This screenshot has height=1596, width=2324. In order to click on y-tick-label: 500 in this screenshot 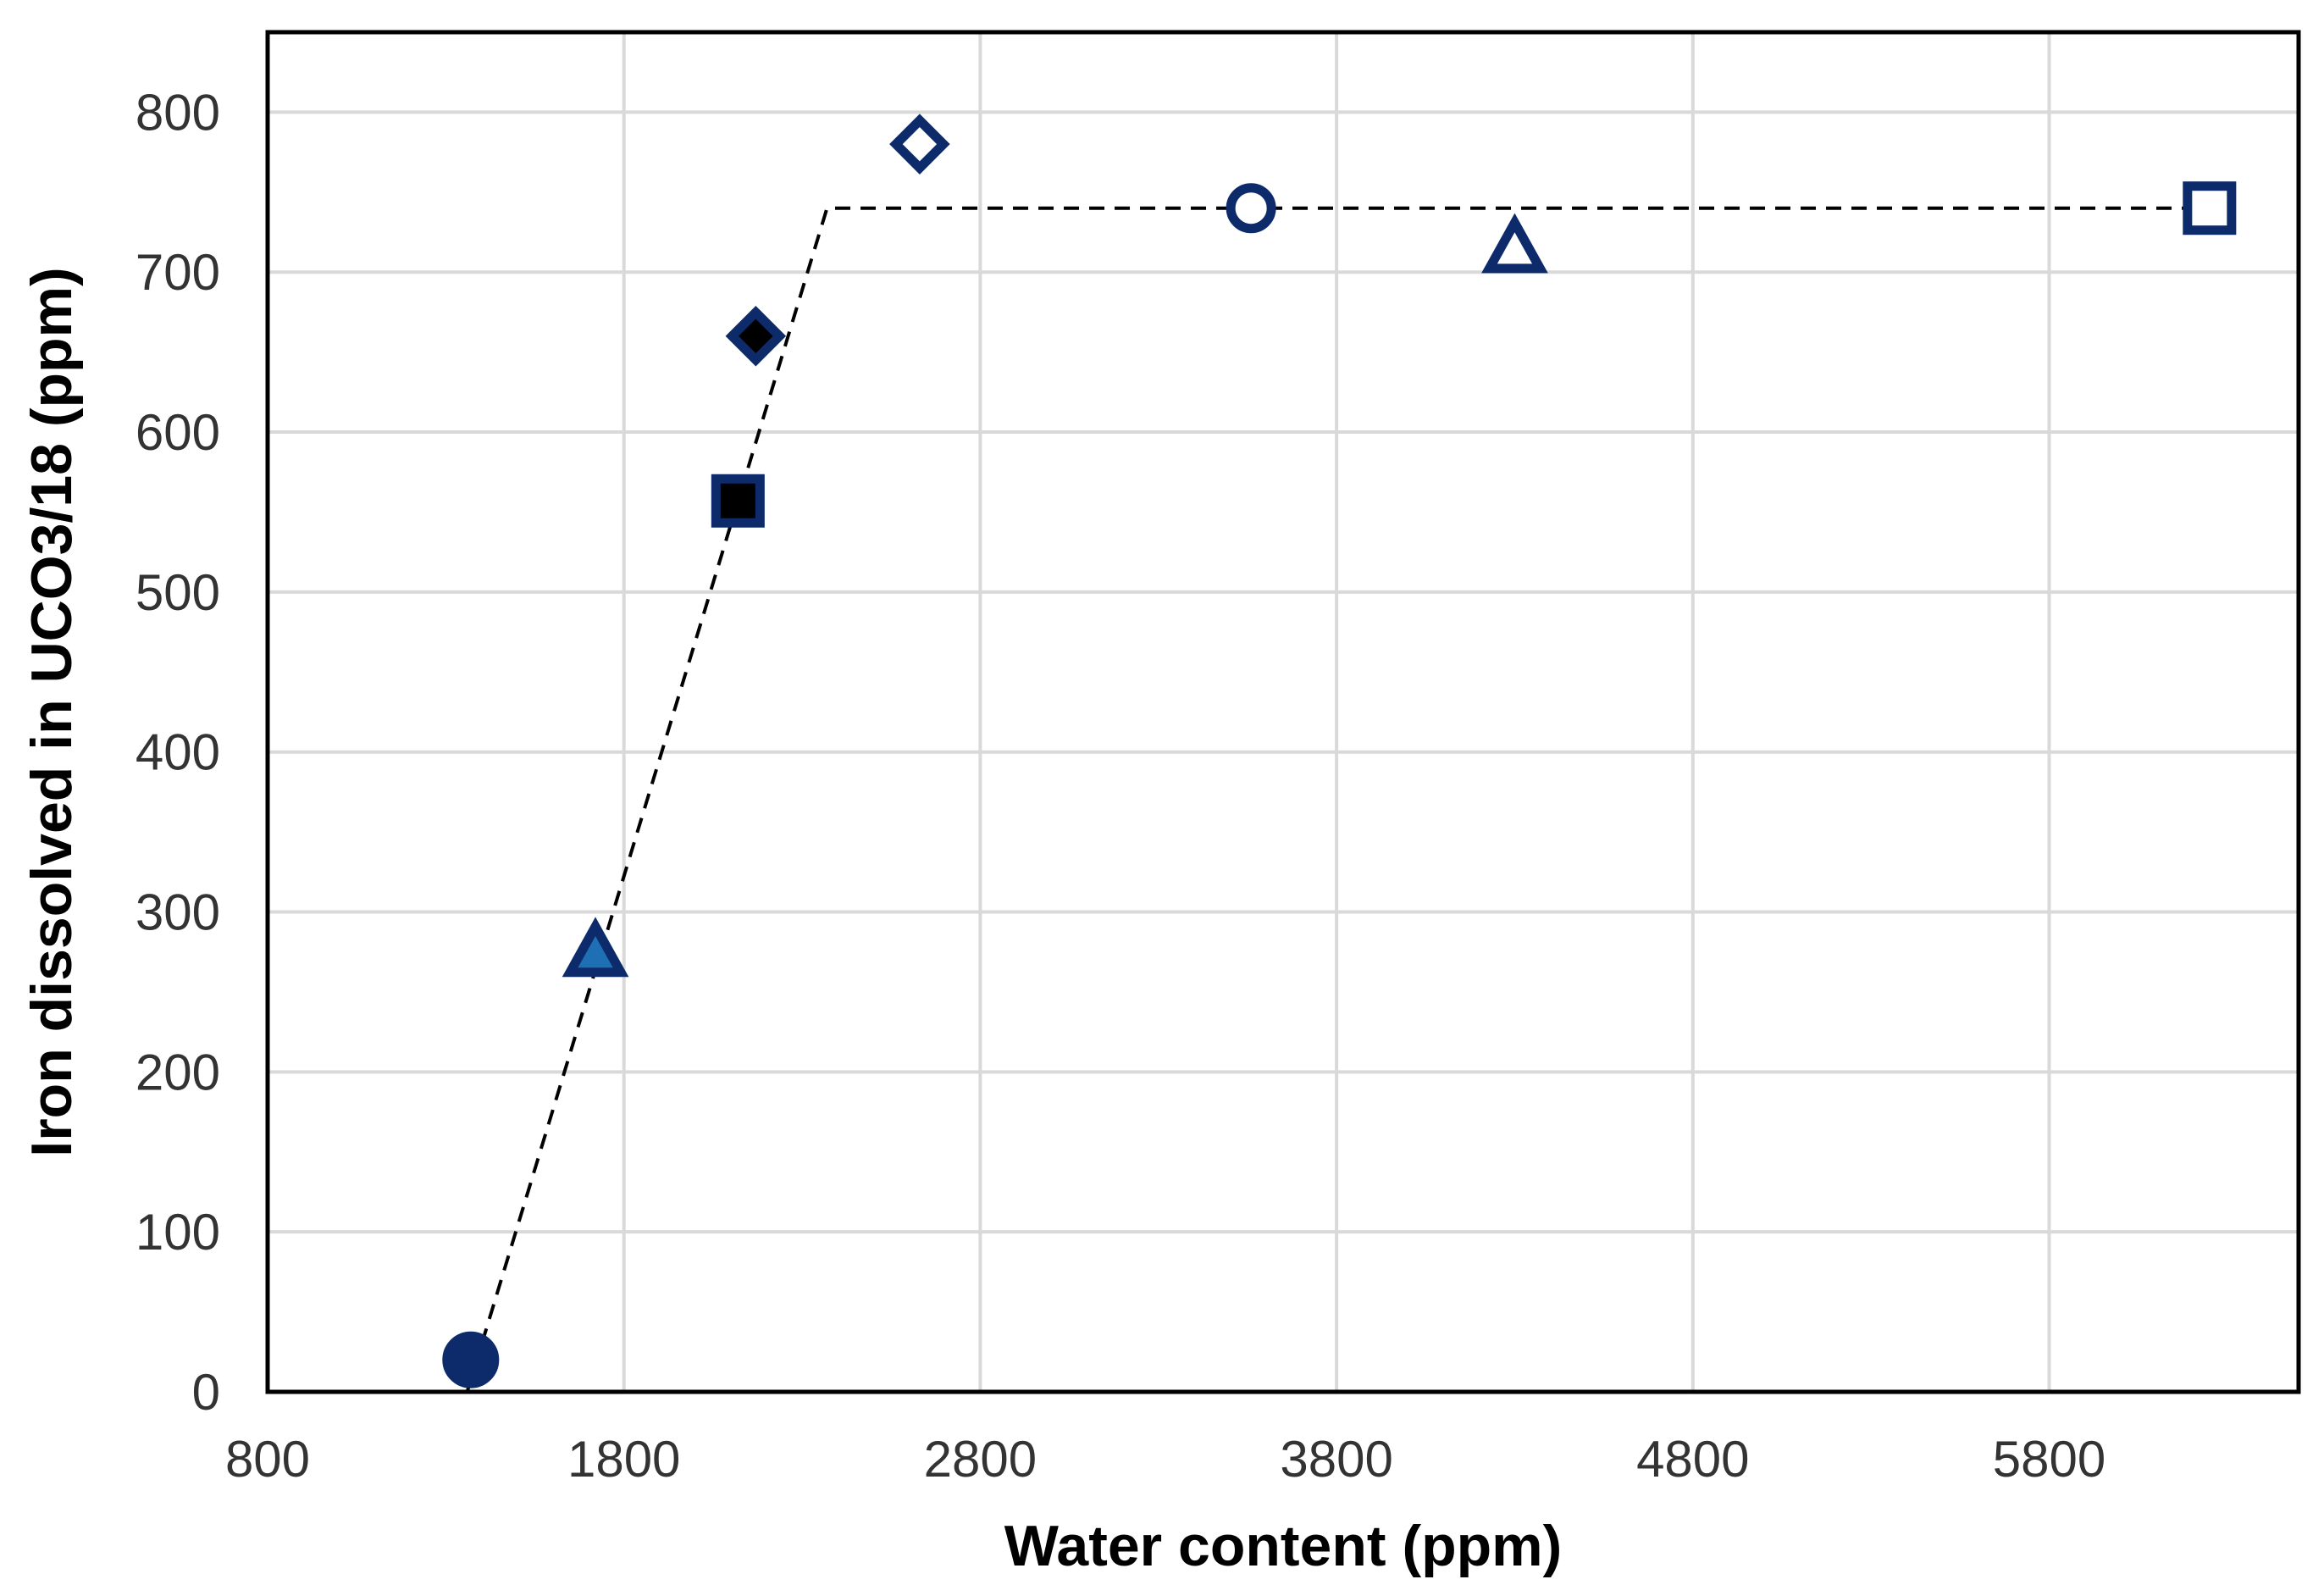, I will do `click(178, 592)`.